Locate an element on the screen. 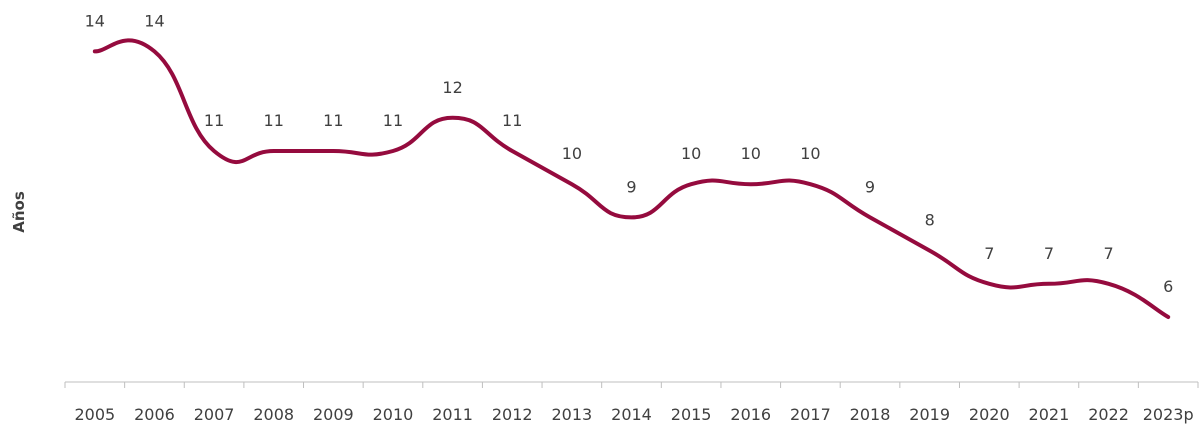 The width and height of the screenshot is (1204, 426). x-tick-label: 2014 is located at coordinates (631, 414).